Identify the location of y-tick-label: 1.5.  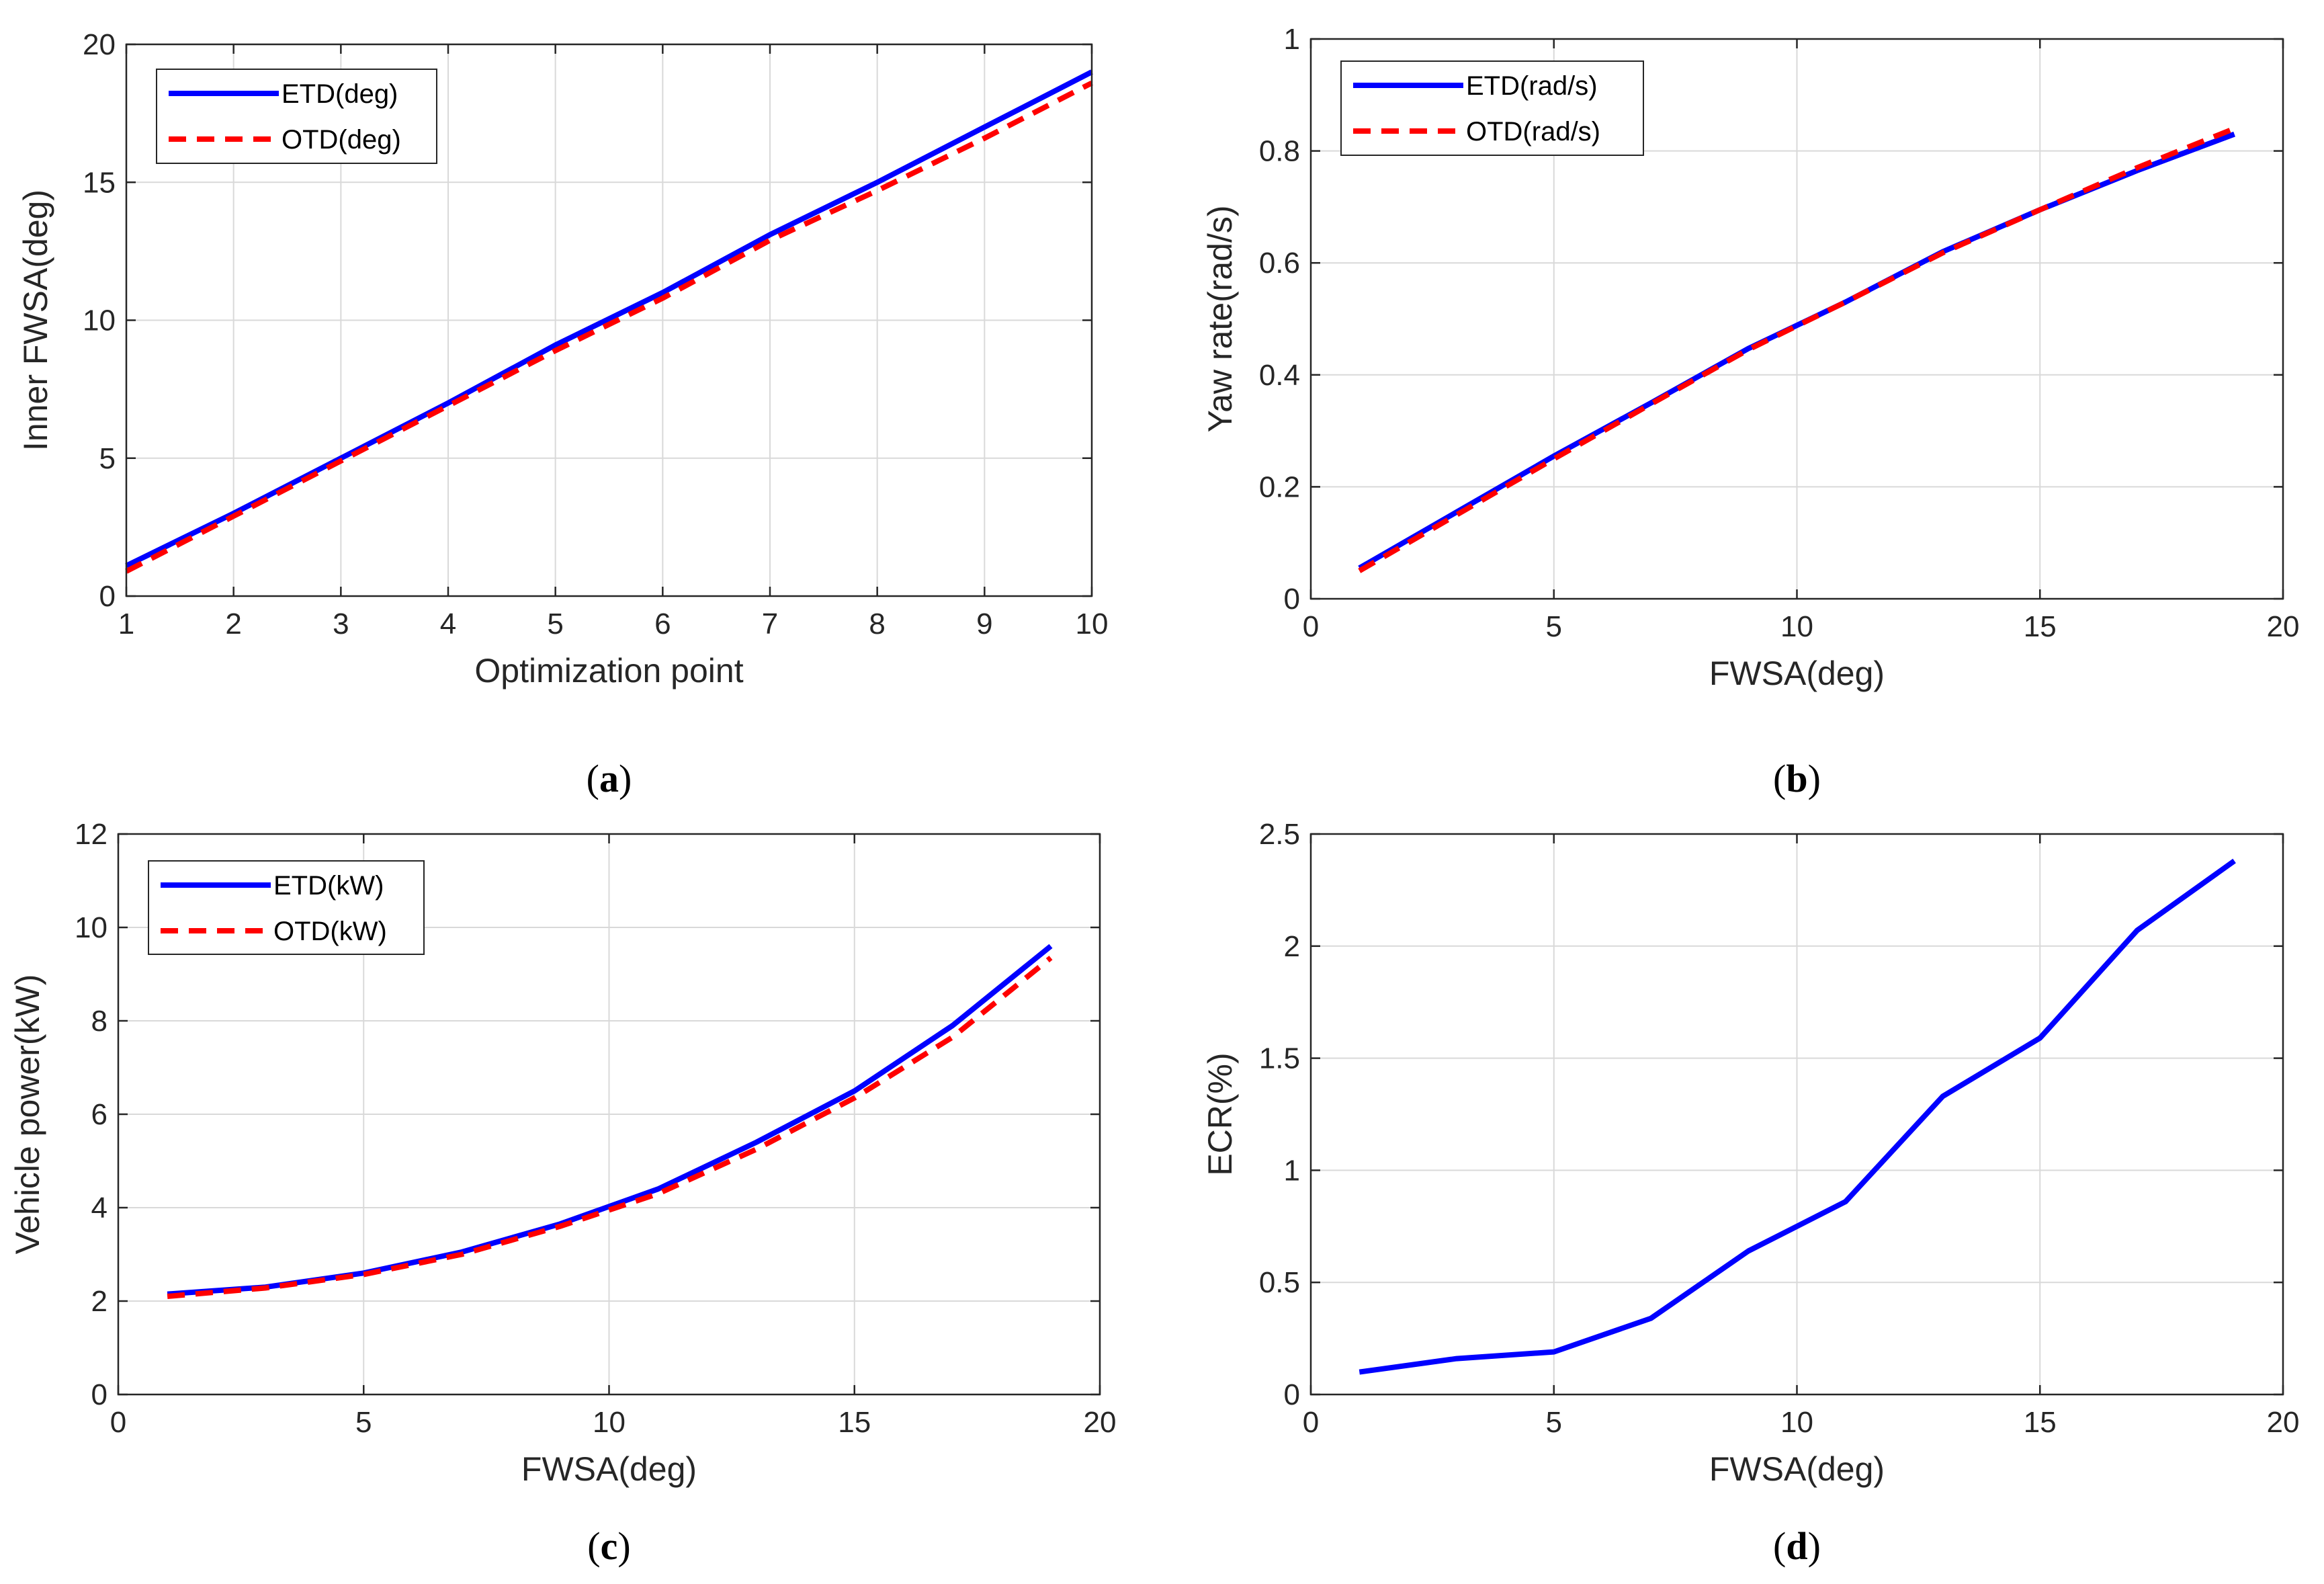
(1279, 1058).